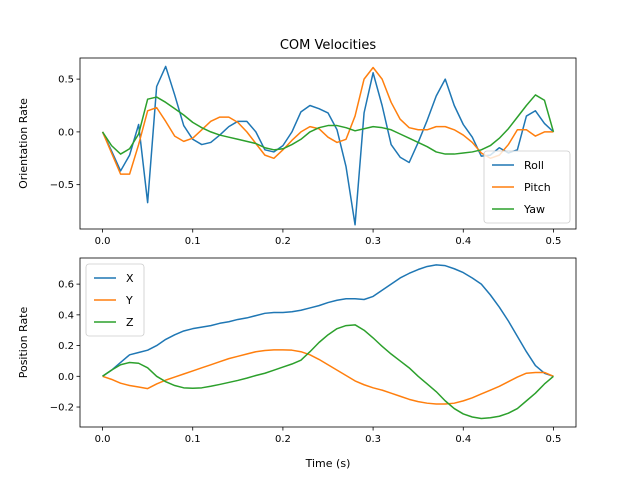  What do you see at coordinates (328, 463) in the screenshot?
I see `x-axis-label: Time (s)` at bounding box center [328, 463].